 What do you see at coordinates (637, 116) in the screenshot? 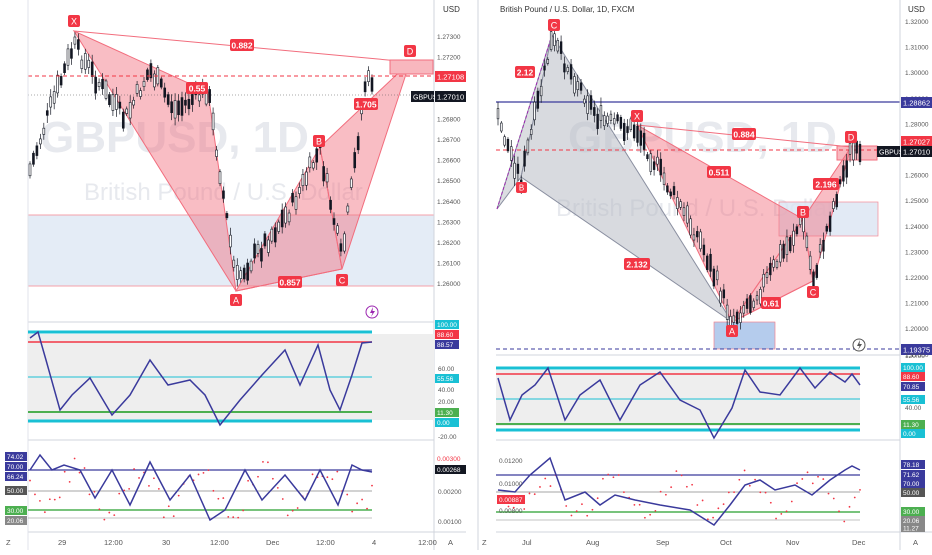
I see `right-point-x: X` at bounding box center [637, 116].